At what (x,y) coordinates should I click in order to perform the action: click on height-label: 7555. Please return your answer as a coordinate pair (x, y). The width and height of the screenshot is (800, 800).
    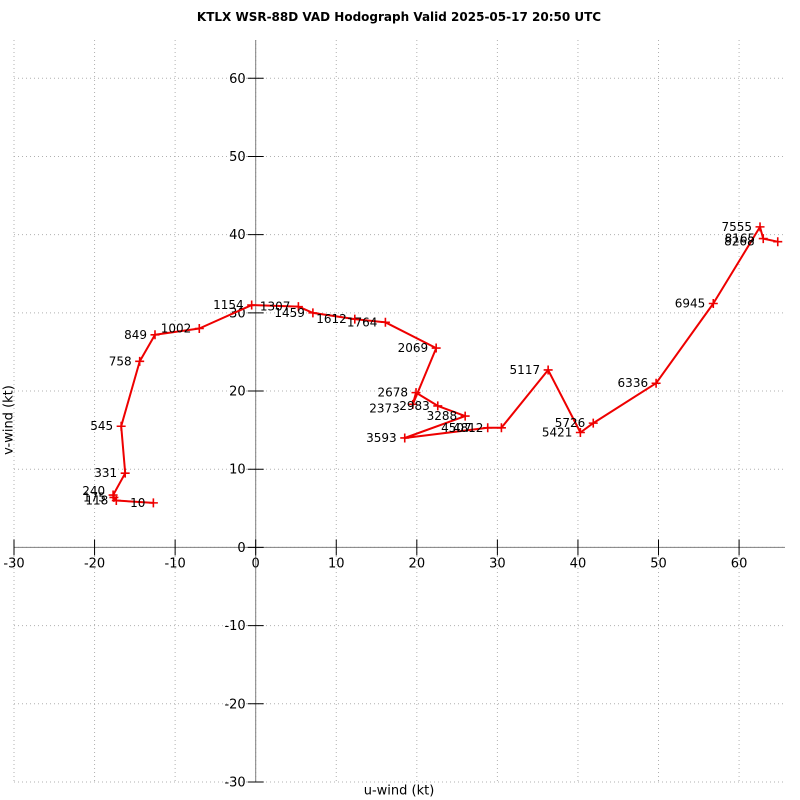
    Looking at the image, I should click on (736, 227).